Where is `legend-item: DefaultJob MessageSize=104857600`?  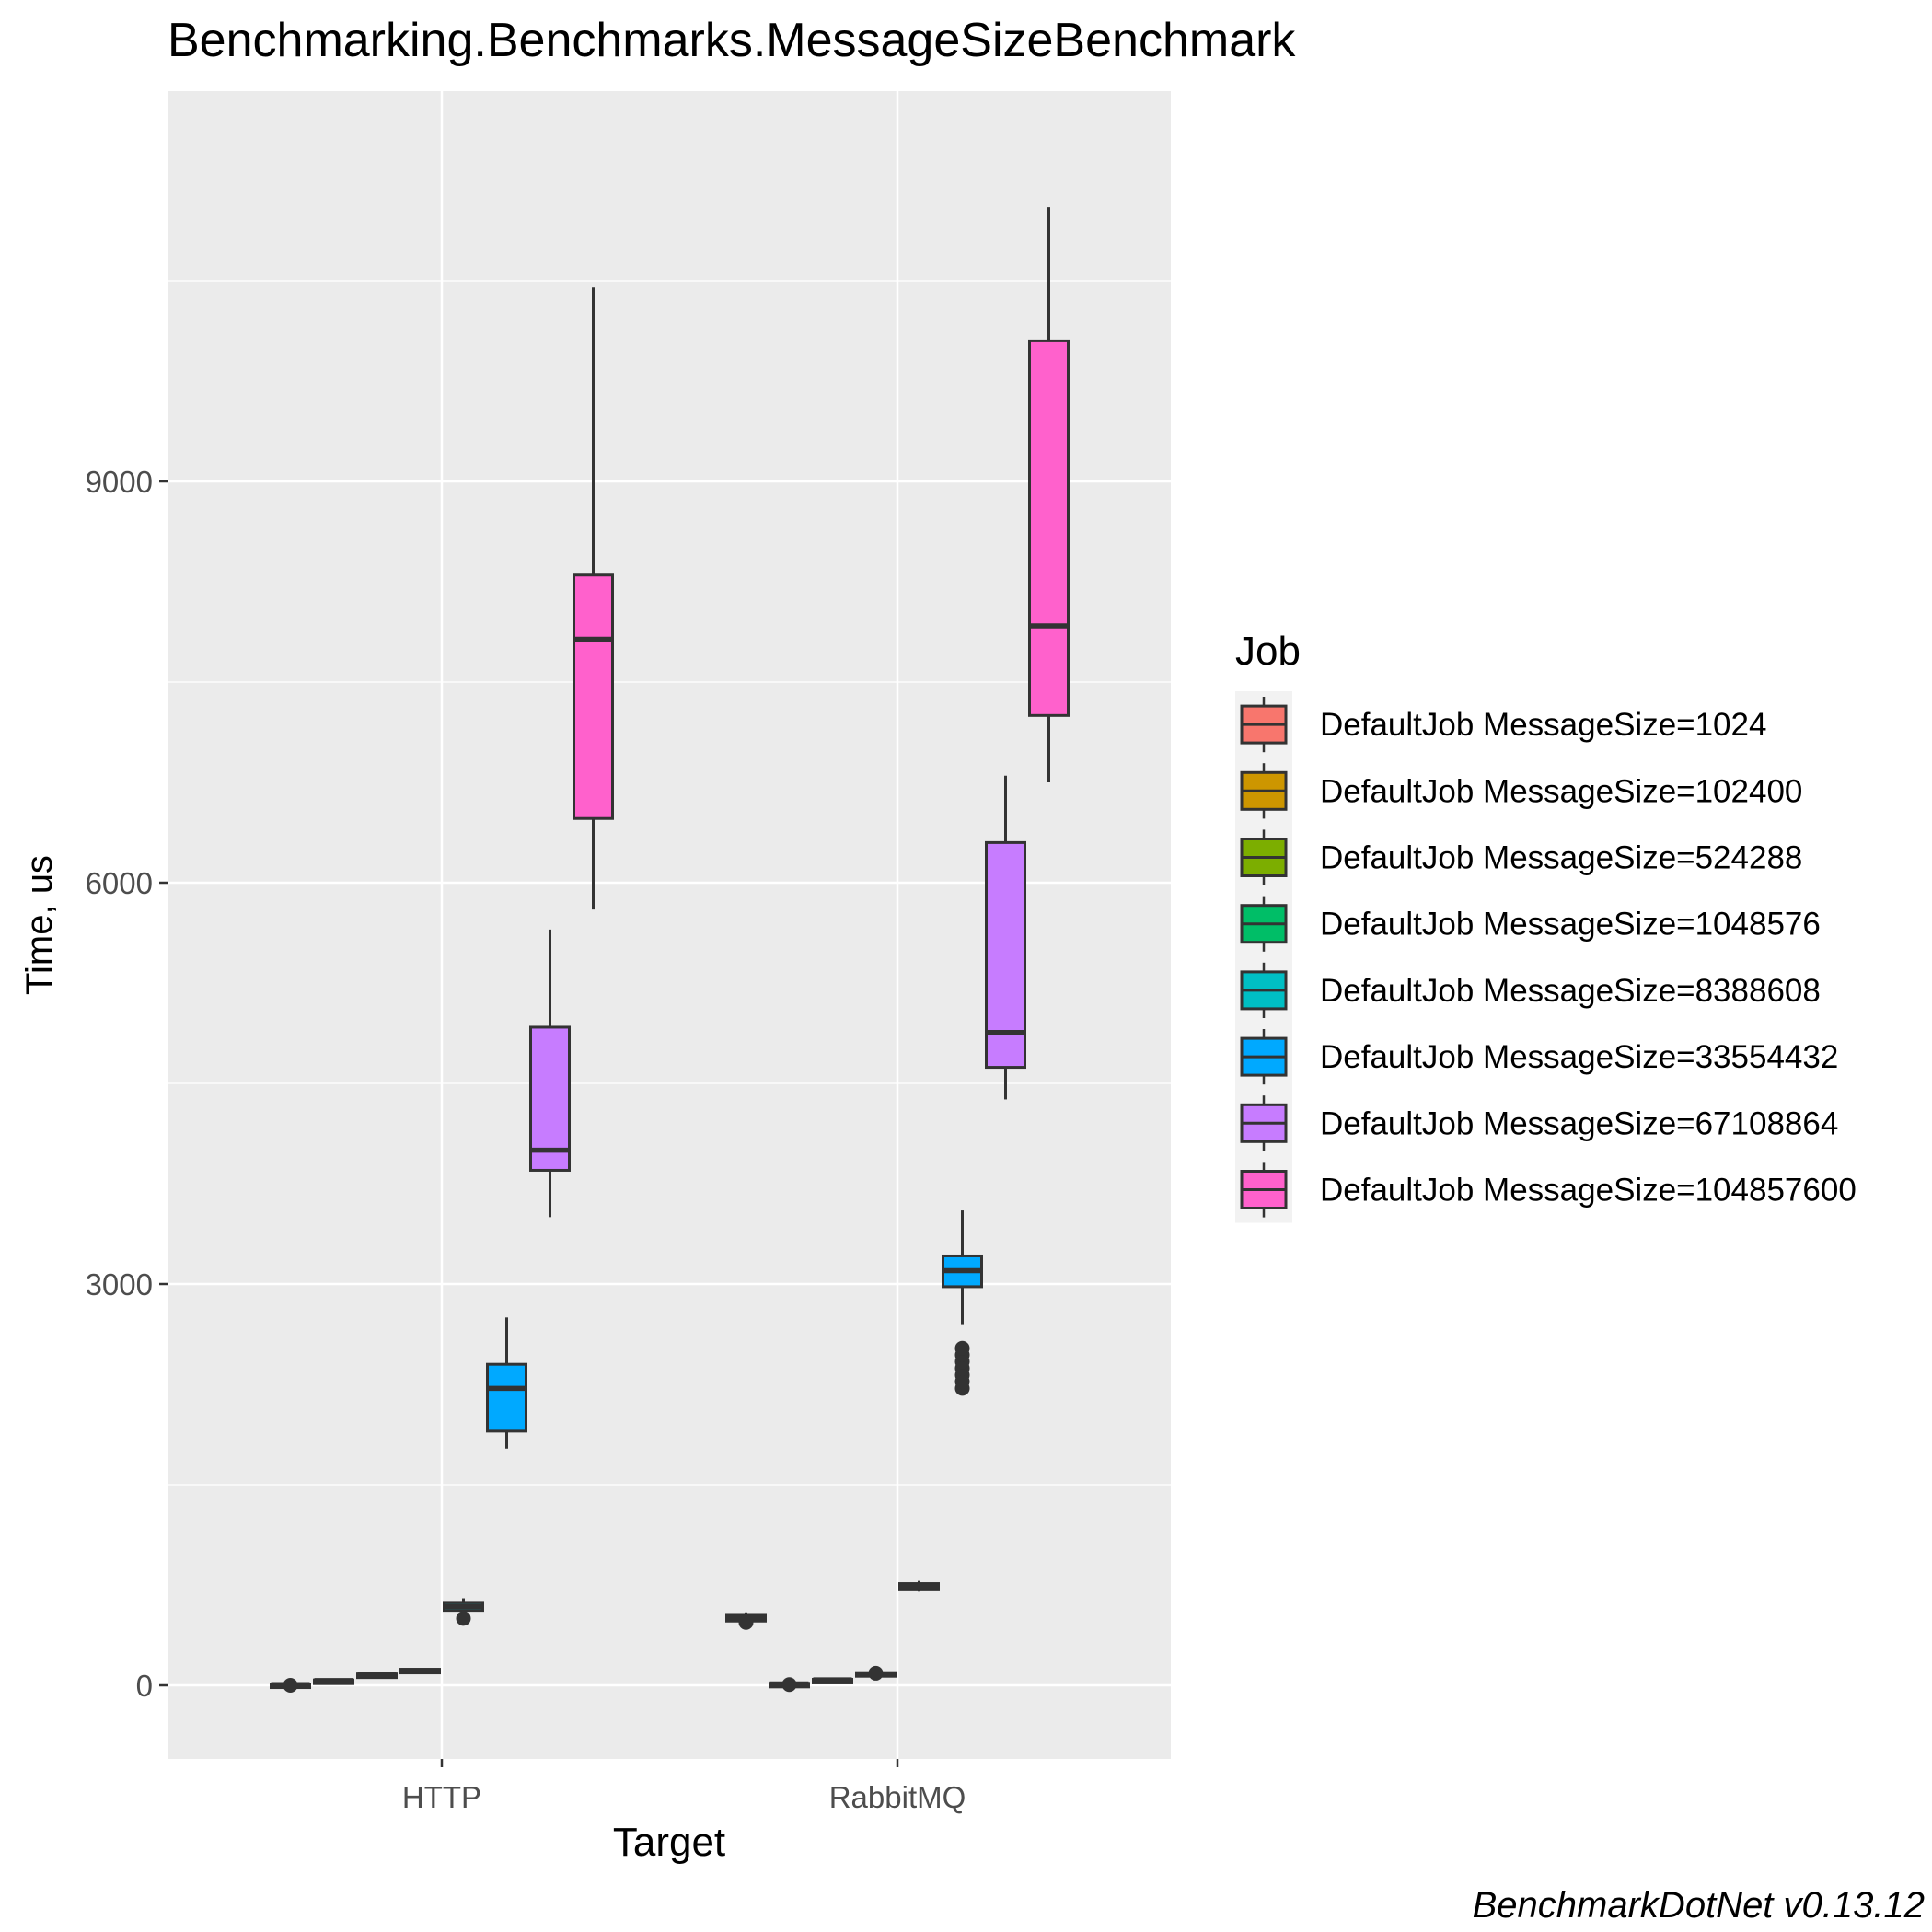 legend-item: DefaultJob MessageSize=104857600 is located at coordinates (1549, 1190).